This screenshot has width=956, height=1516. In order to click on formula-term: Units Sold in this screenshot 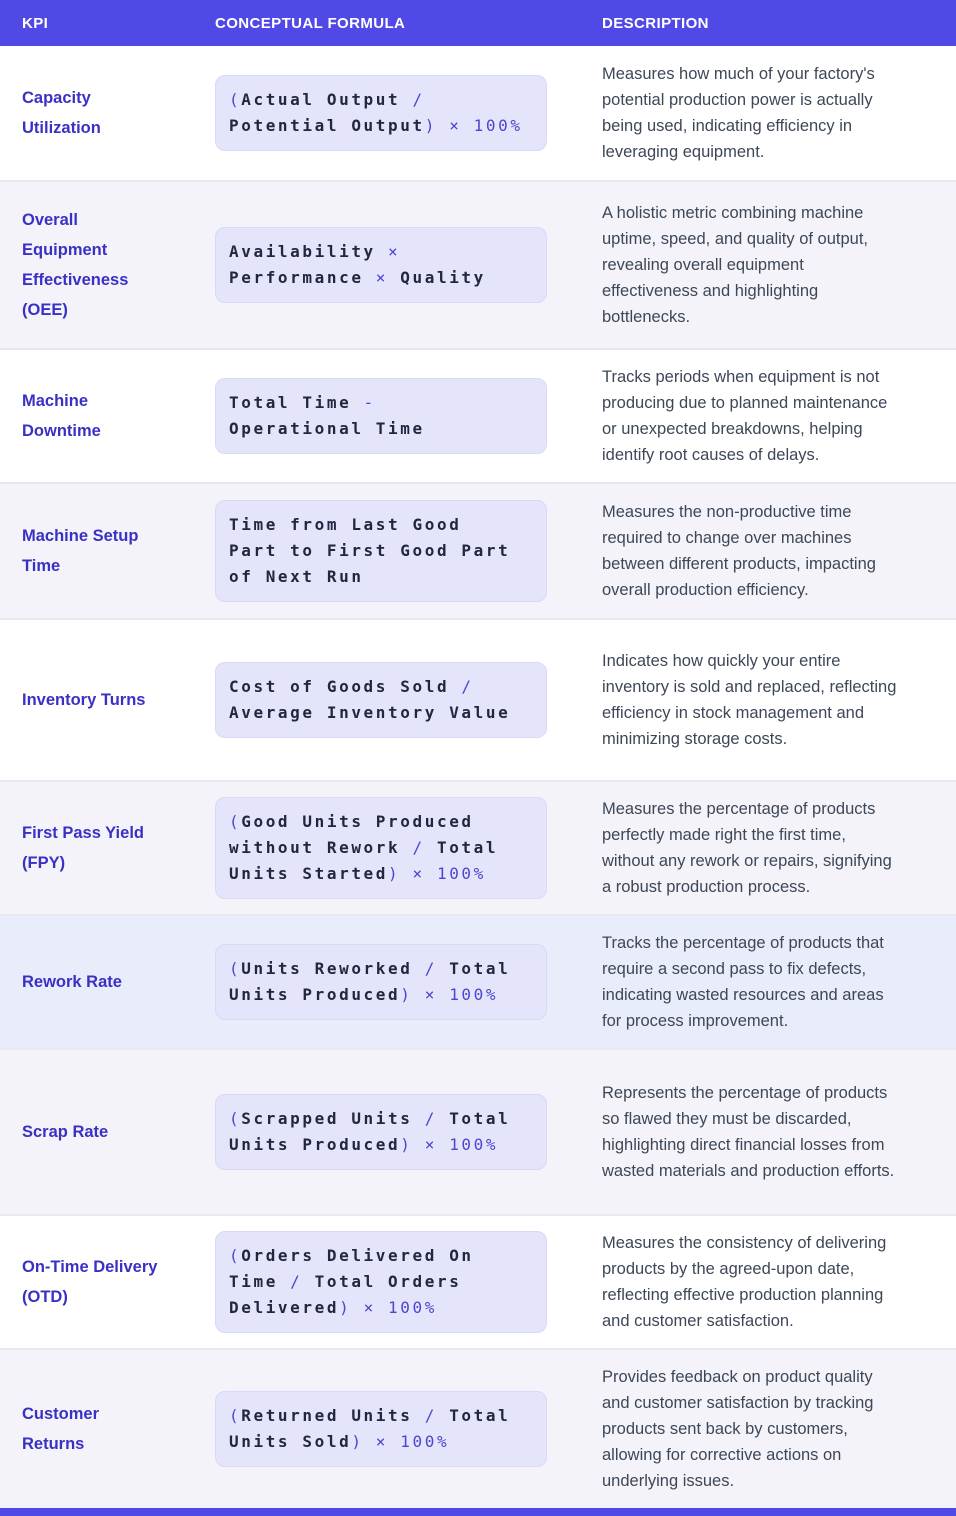, I will do `click(290, 1441)`.